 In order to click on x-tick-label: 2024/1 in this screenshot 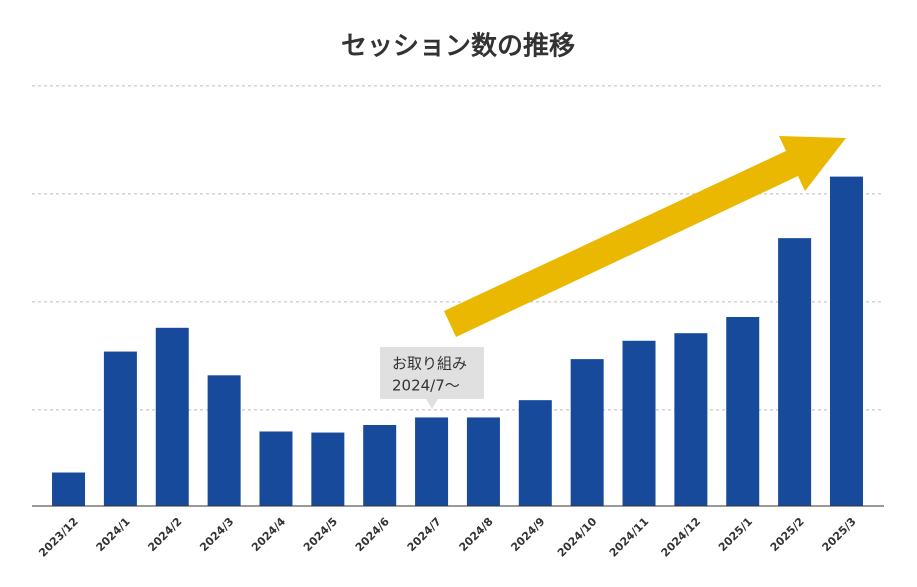, I will do `click(113, 534)`.